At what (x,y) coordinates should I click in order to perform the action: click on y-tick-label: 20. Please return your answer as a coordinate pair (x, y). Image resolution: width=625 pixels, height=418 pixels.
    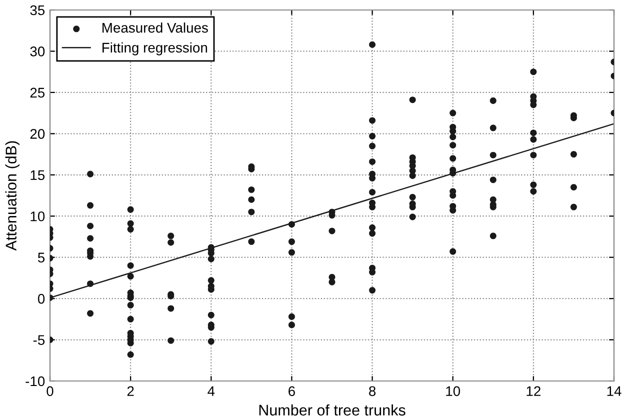
    Looking at the image, I should click on (37, 134).